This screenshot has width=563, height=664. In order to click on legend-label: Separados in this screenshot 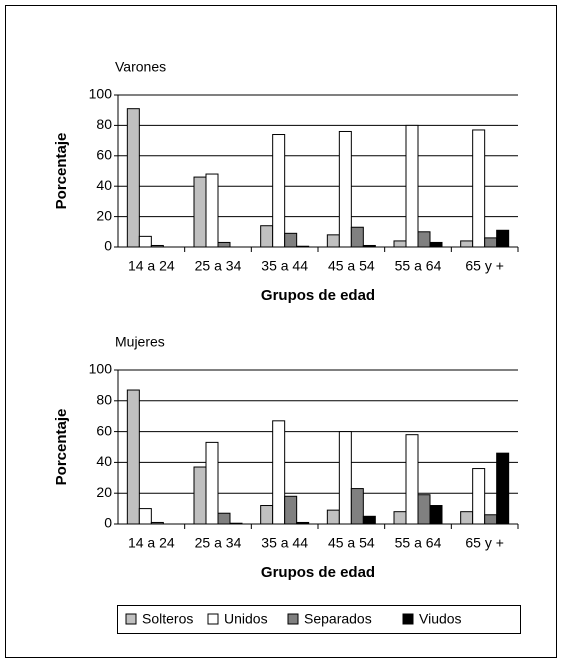, I will do `click(338, 619)`.